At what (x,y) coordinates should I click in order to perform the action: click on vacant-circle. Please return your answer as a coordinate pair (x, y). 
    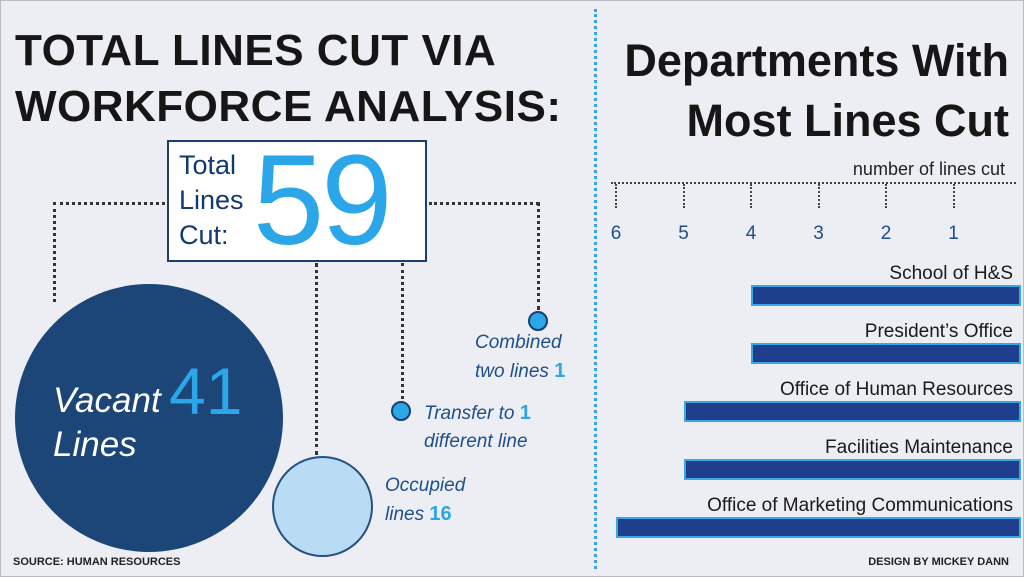
    Looking at the image, I should click on (149, 418).